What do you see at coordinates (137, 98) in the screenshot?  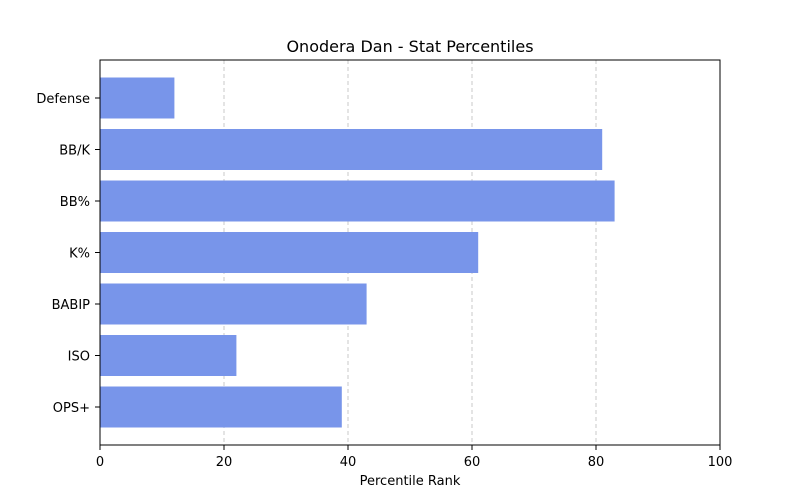 I see `bar-defense` at bounding box center [137, 98].